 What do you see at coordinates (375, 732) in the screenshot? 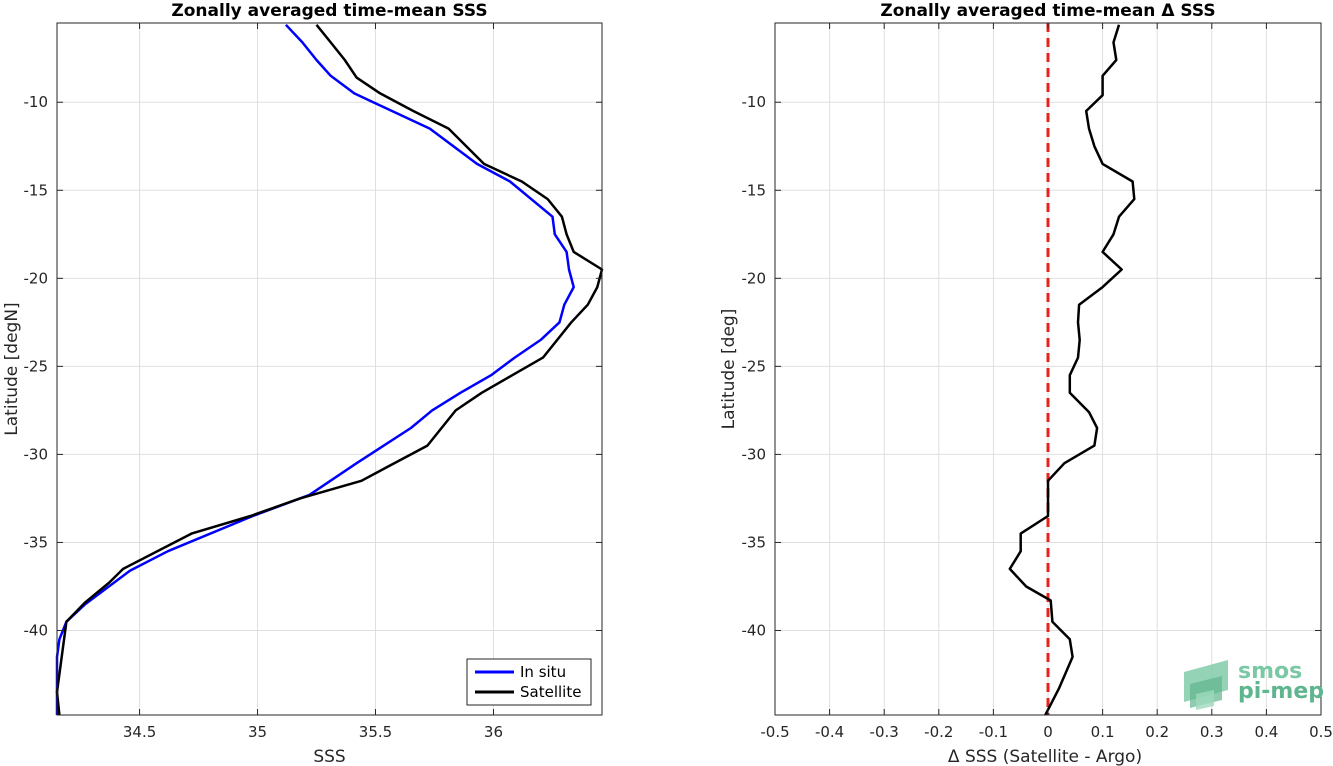
I see `x-tick-label: 35.5` at bounding box center [375, 732].